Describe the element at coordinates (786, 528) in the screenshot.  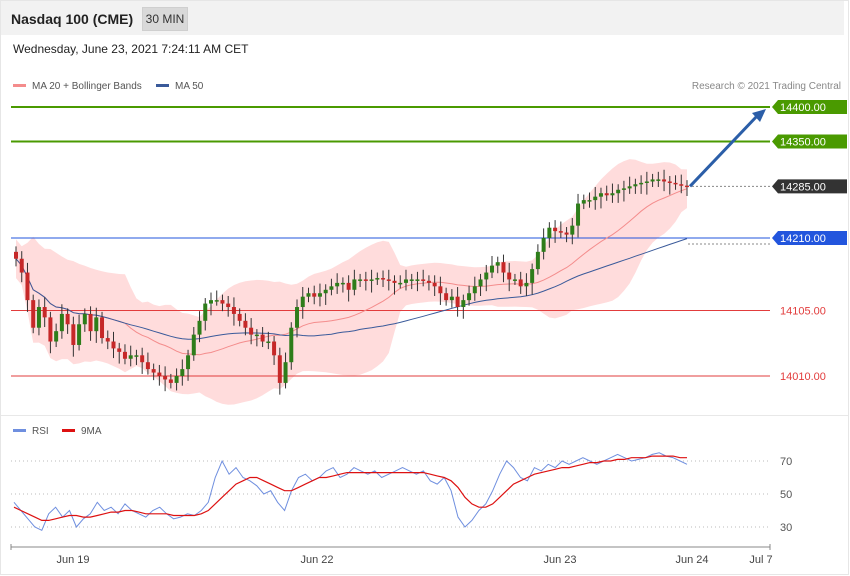
I see `rsi-tick-label: 30` at that location.